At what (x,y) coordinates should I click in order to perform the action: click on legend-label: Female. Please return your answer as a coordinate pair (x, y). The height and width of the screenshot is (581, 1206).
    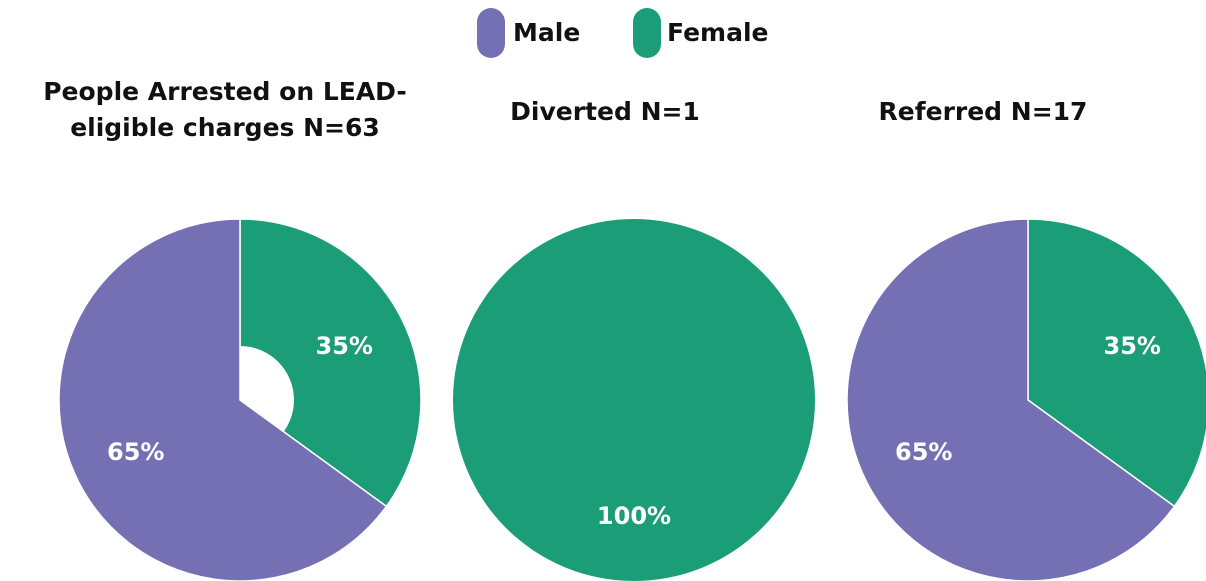
    Looking at the image, I should click on (718, 32).